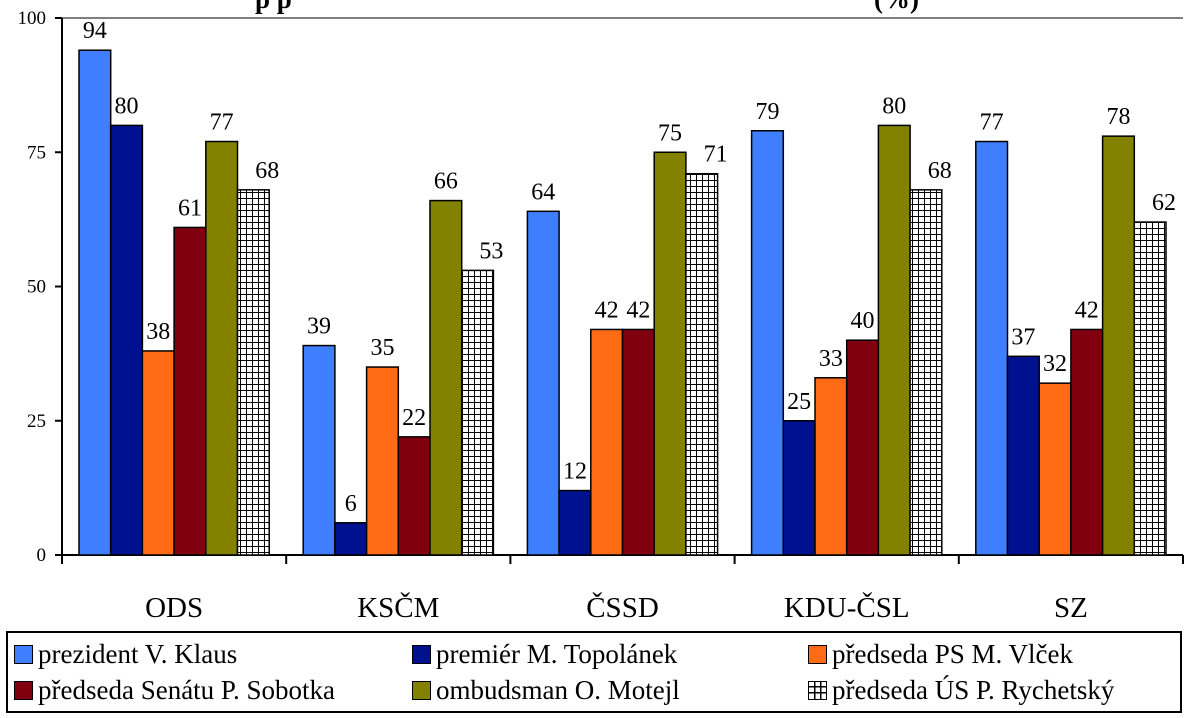 The width and height of the screenshot is (1189, 718). I want to click on data-label: 25, so click(799, 402).